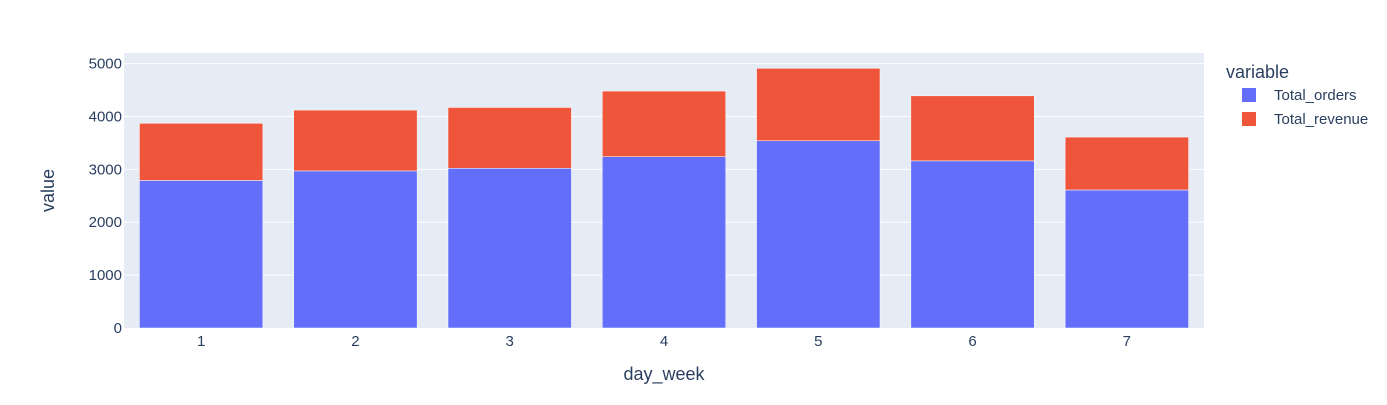 The height and width of the screenshot is (405, 1387). What do you see at coordinates (105, 196) in the screenshot?
I see `y-axis-ticks: 0 1000 2000 3000 4000 5000` at bounding box center [105, 196].